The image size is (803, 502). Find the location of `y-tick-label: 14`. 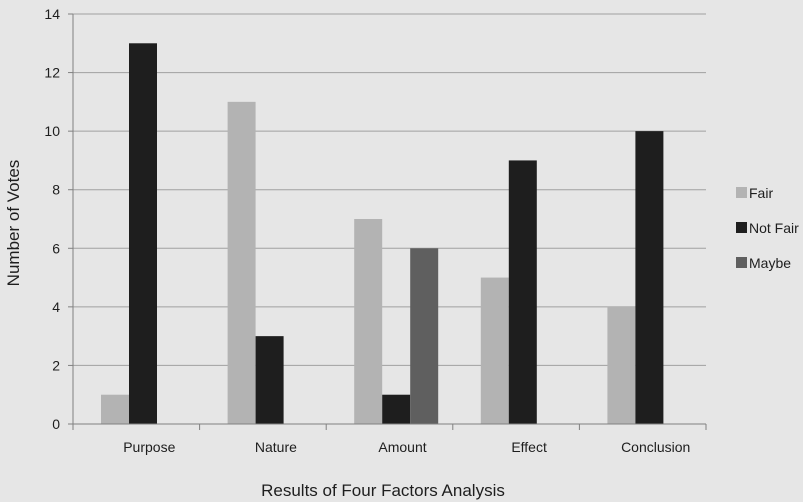

y-tick-label: 14 is located at coordinates (52, 14).